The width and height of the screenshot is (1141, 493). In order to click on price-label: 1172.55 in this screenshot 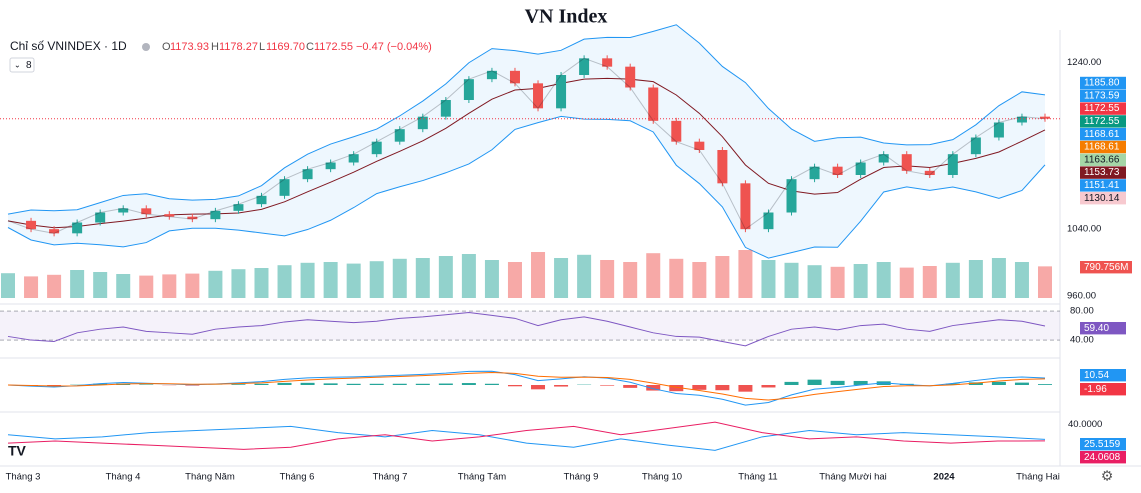, I will do `click(1102, 108)`.